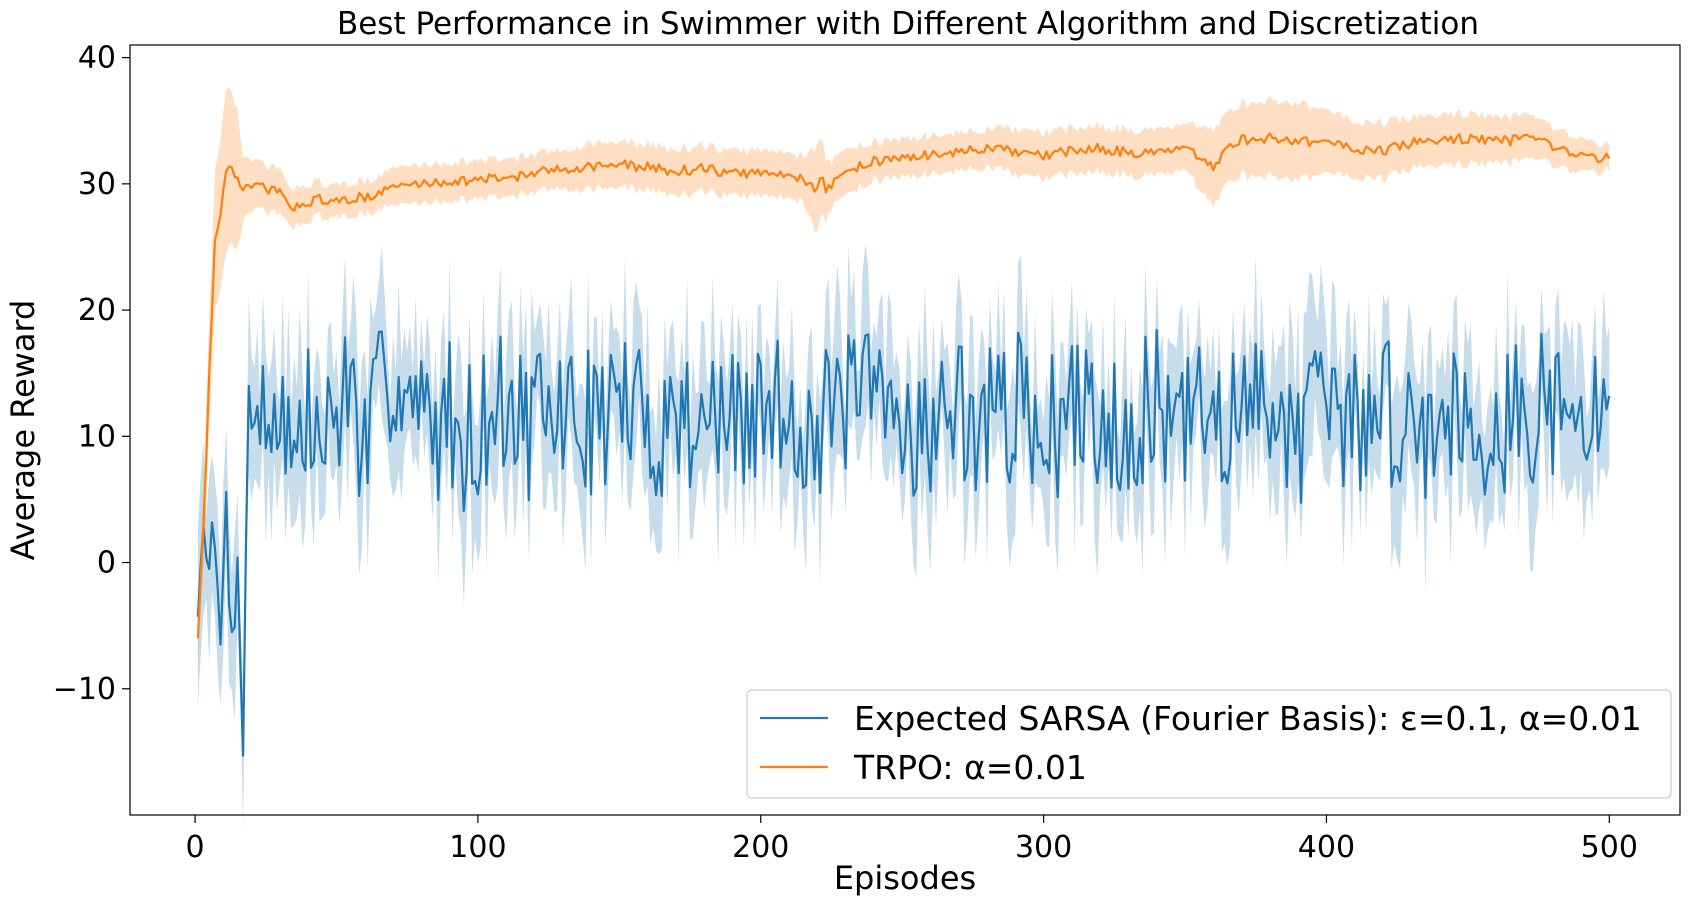 The image size is (1688, 905). What do you see at coordinates (1043, 847) in the screenshot?
I see `x-tick-label: 300` at bounding box center [1043, 847].